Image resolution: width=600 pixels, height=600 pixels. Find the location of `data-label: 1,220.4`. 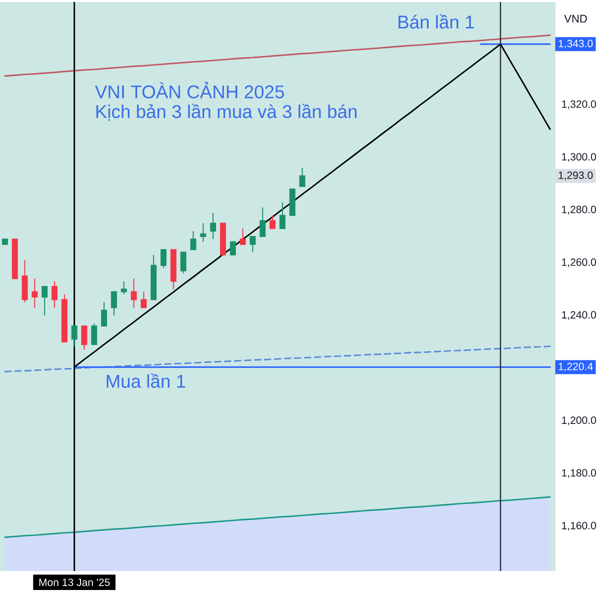

data-label: 1,220.4 is located at coordinates (575, 367).